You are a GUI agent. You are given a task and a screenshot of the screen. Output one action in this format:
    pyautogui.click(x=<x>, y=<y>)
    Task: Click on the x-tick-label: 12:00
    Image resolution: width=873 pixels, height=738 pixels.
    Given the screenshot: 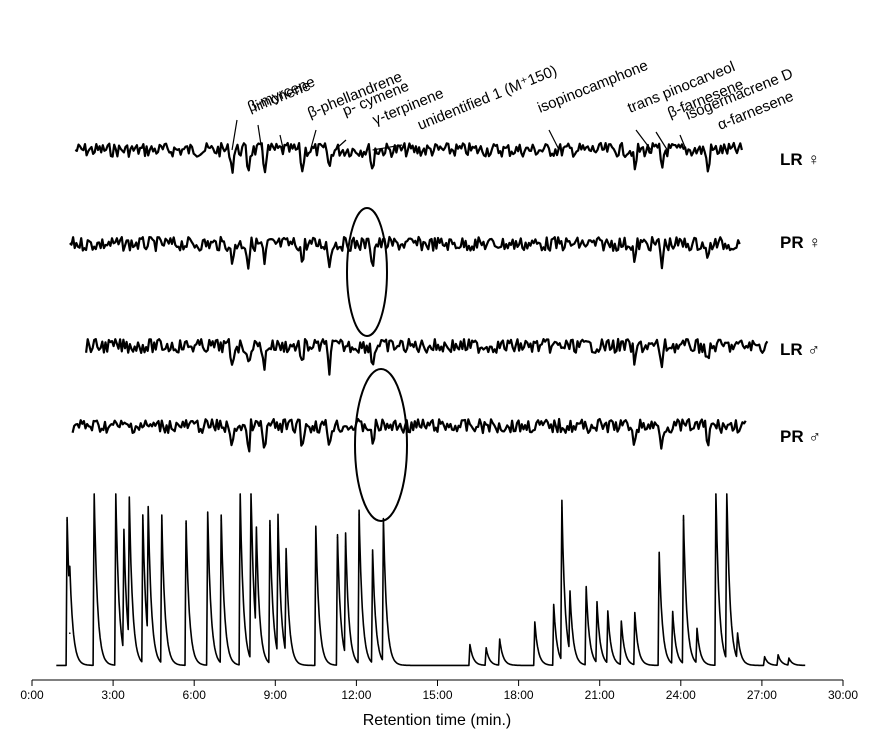 What is the action you would take?
    pyautogui.click(x=356, y=695)
    